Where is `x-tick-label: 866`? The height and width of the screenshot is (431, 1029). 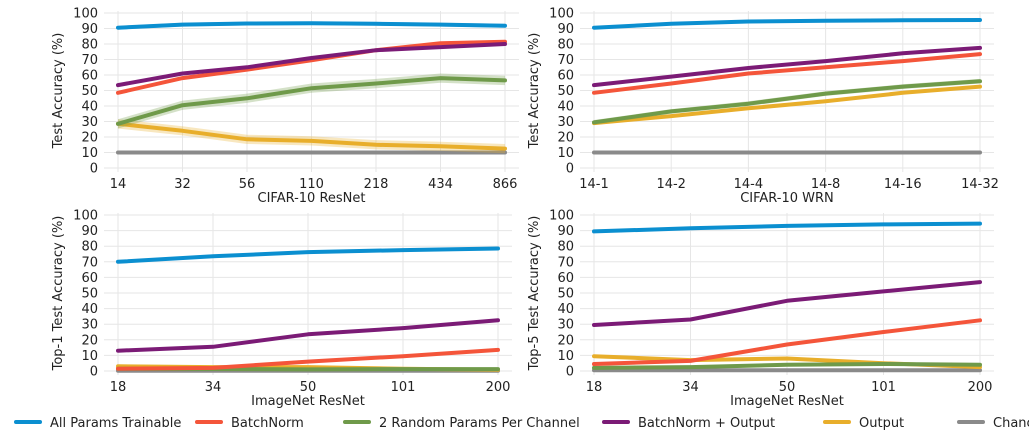 x-tick-label: 866 is located at coordinates (505, 184).